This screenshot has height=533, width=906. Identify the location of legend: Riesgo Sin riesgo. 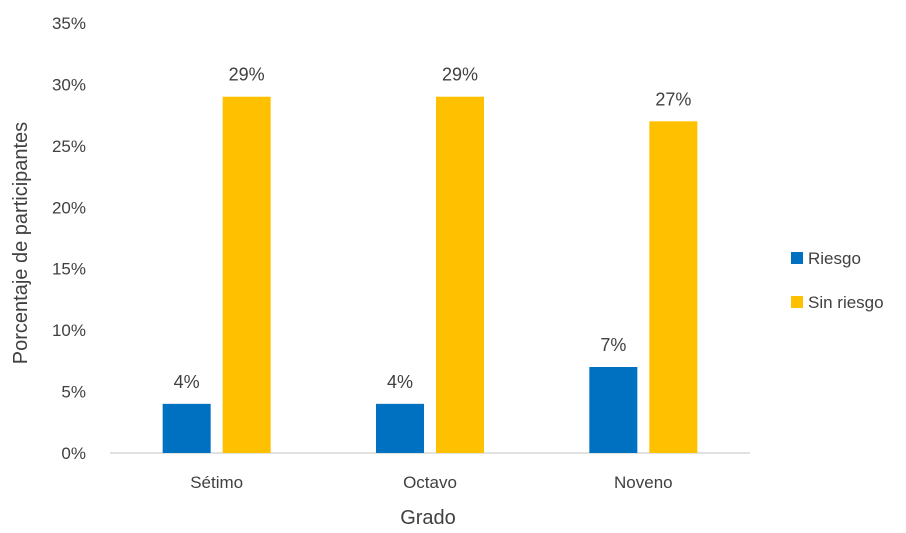
(837, 280).